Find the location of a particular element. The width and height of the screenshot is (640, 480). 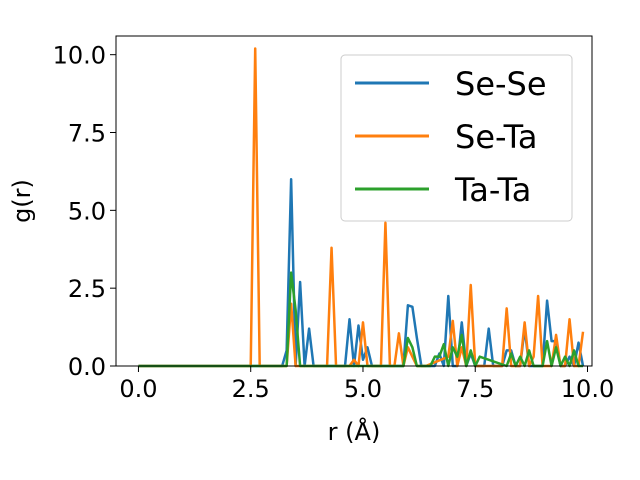

y-tick-label: 7.5 is located at coordinates (87, 134).